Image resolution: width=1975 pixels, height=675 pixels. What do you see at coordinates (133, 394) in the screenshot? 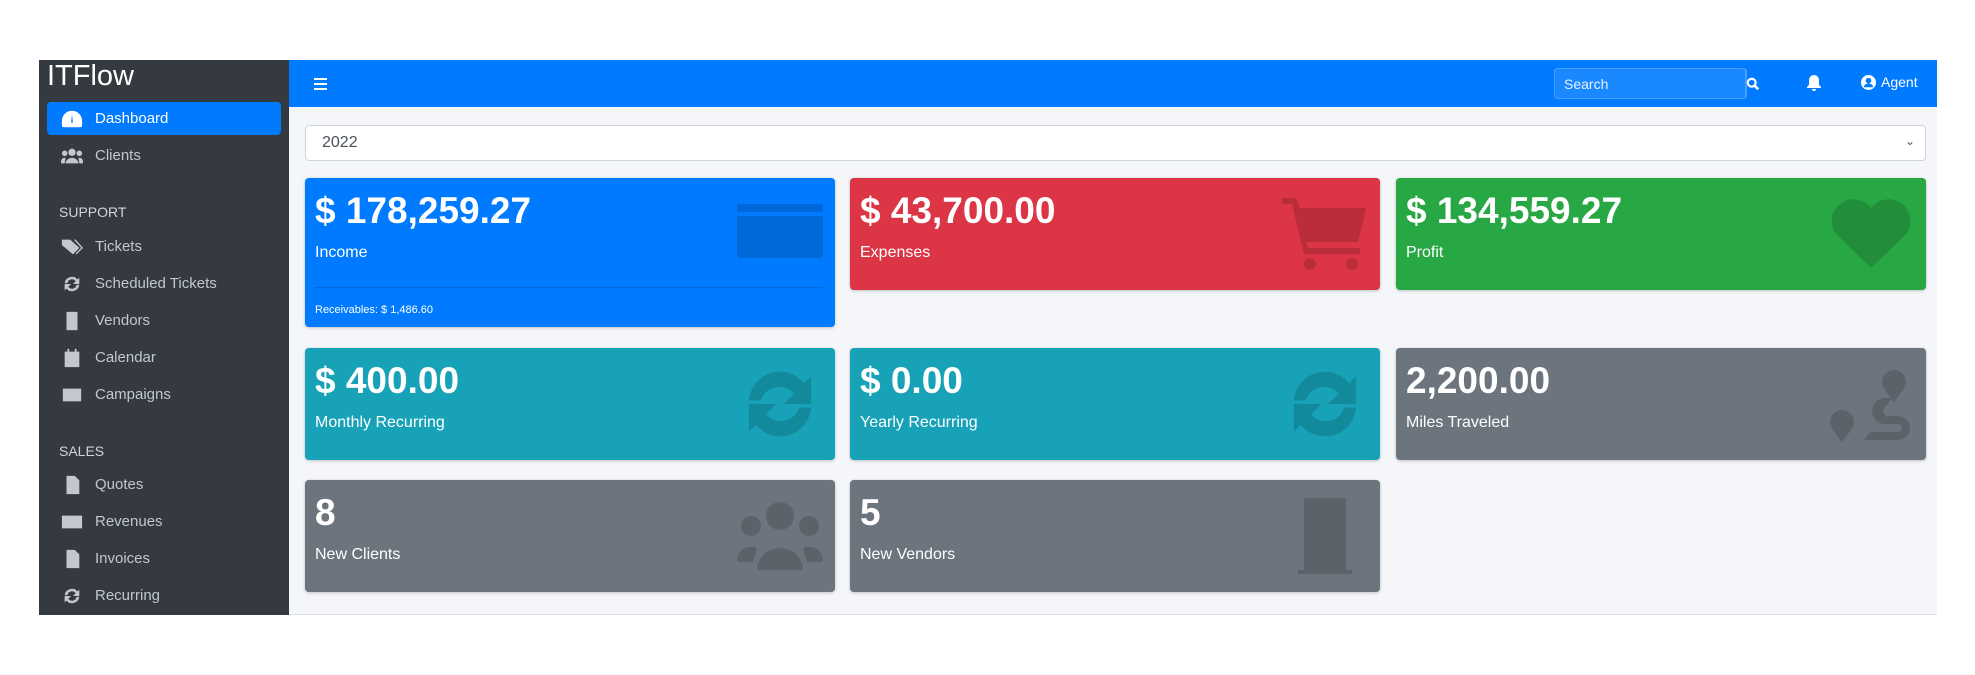
I see `sidebar-item-label: Campaigns` at bounding box center [133, 394].